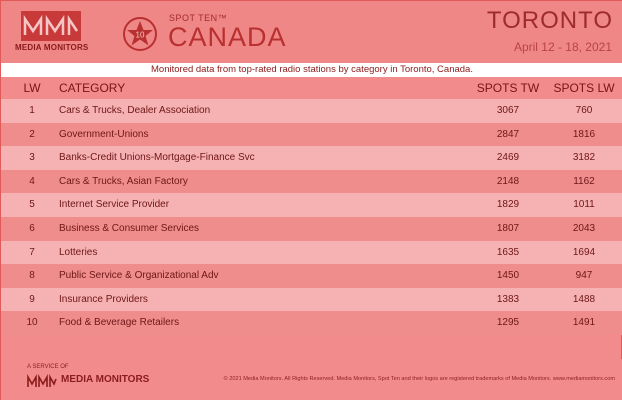  What do you see at coordinates (32, 276) in the screenshot?
I see `cell-lw: 8` at bounding box center [32, 276].